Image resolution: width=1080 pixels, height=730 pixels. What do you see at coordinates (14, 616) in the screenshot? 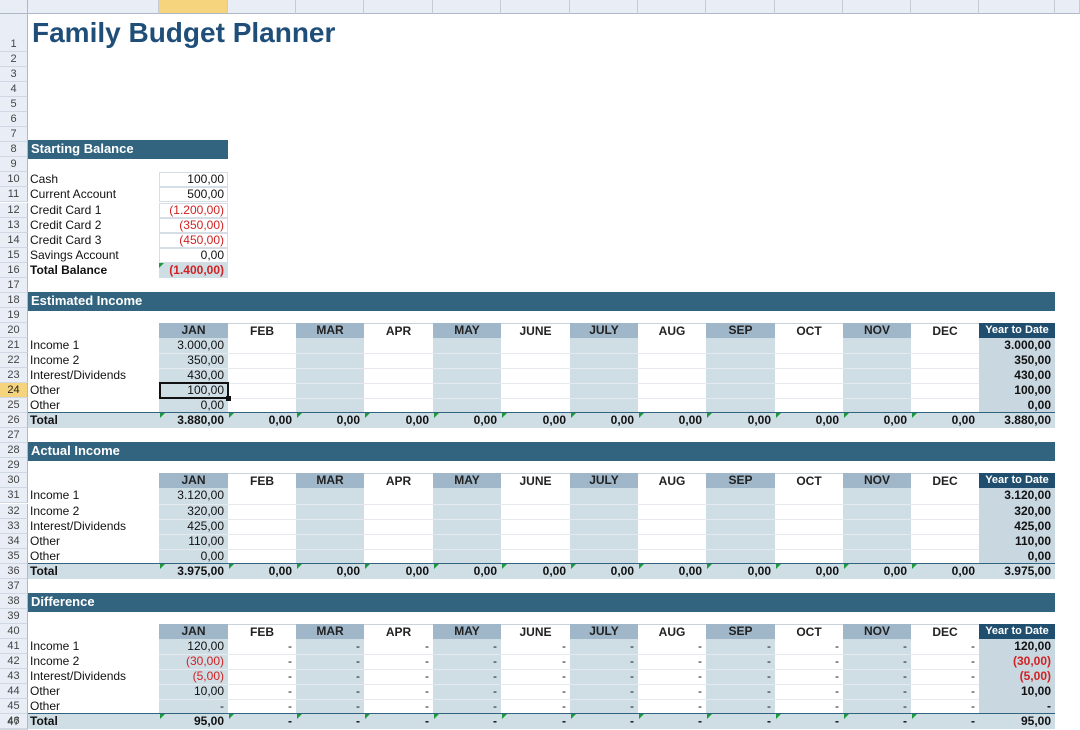
I see `row-header: 39` at bounding box center [14, 616].